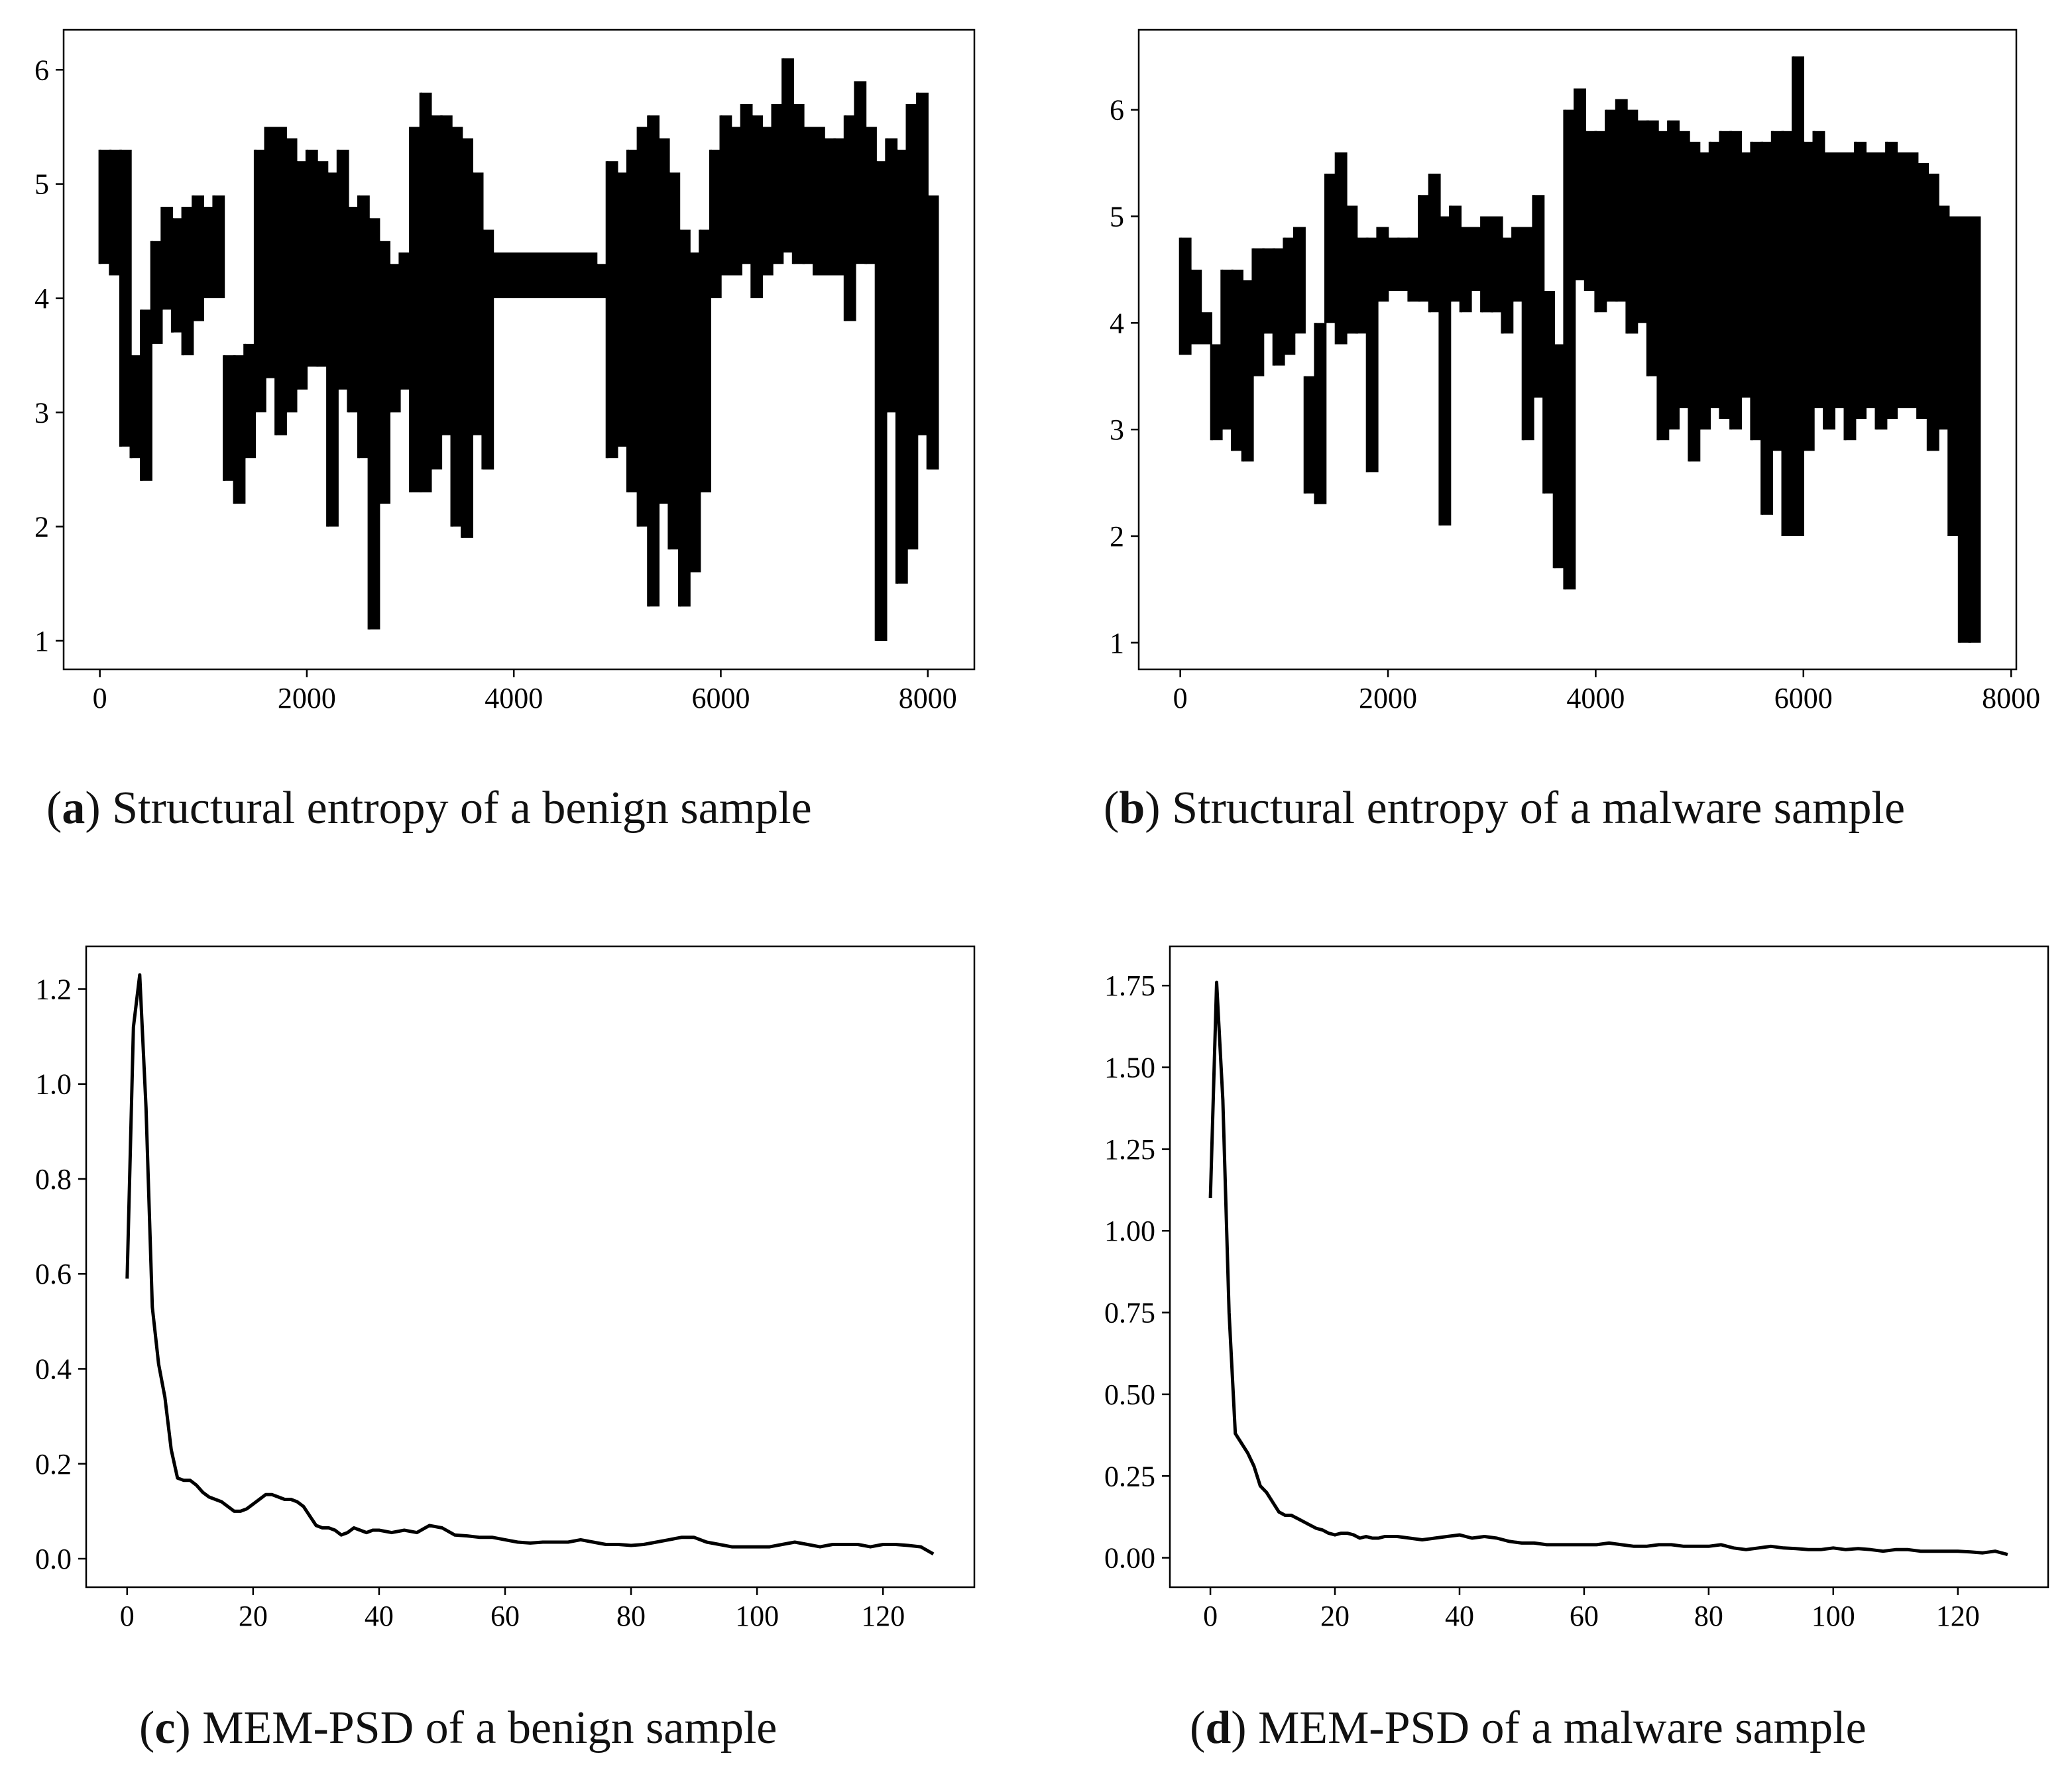  I want to click on y-tick-label: 1.0, so click(53, 1084).